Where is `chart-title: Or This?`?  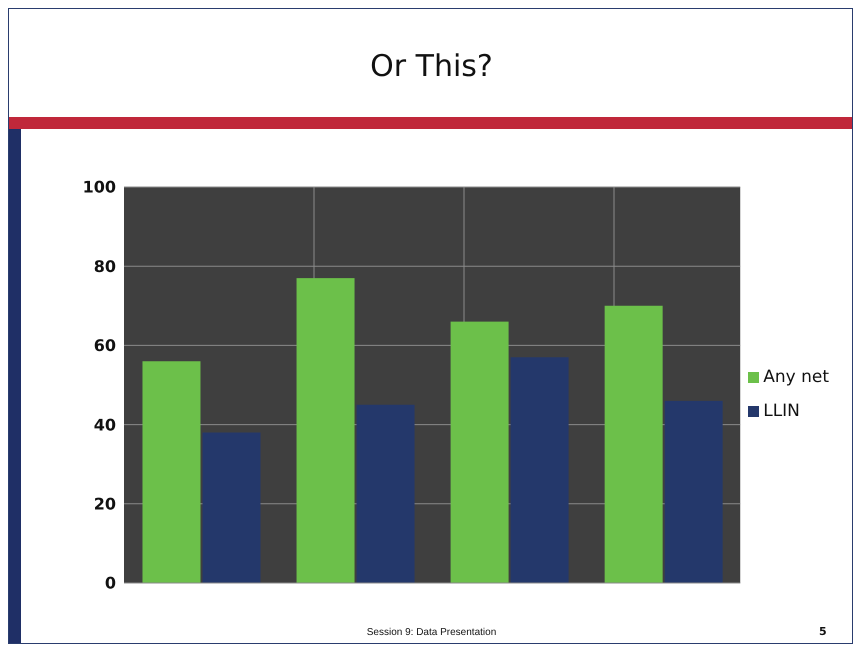
chart-title: Or This? is located at coordinates (431, 66).